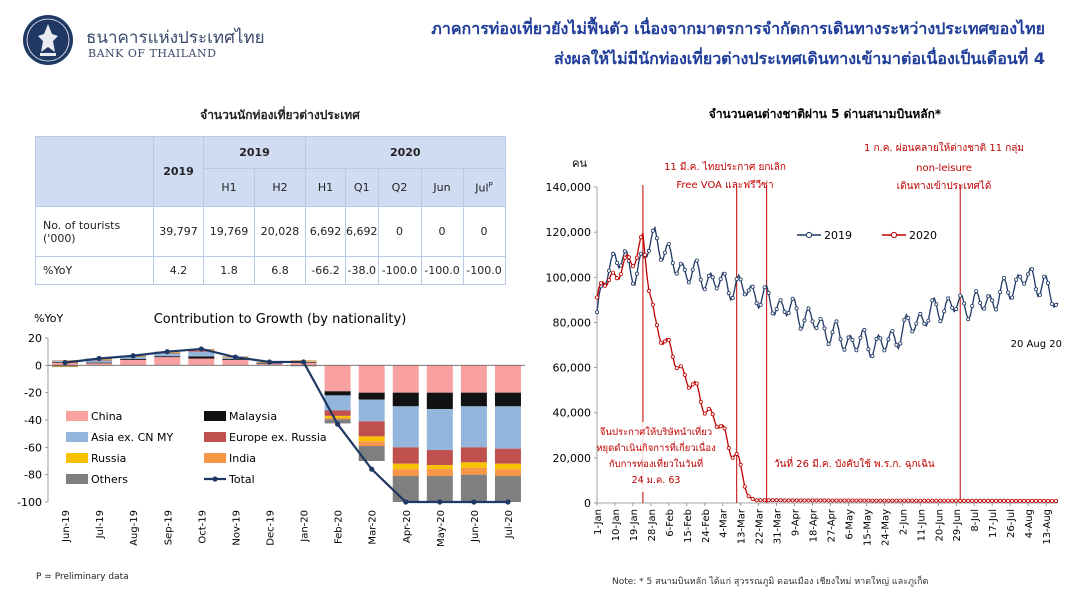  I want to click on row-label-line-1: No. of tourists, so click(82, 225).